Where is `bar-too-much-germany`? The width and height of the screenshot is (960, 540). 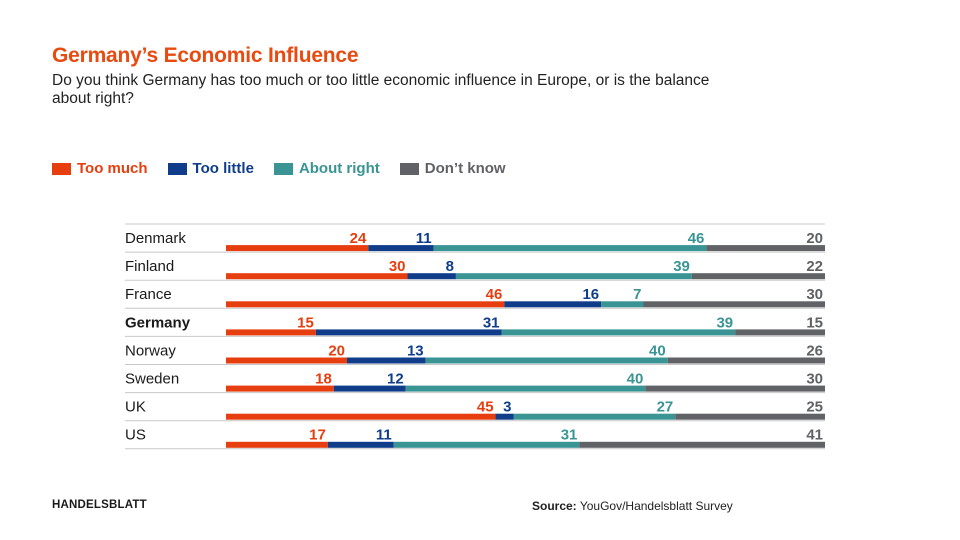
bar-too-much-germany is located at coordinates (271, 332).